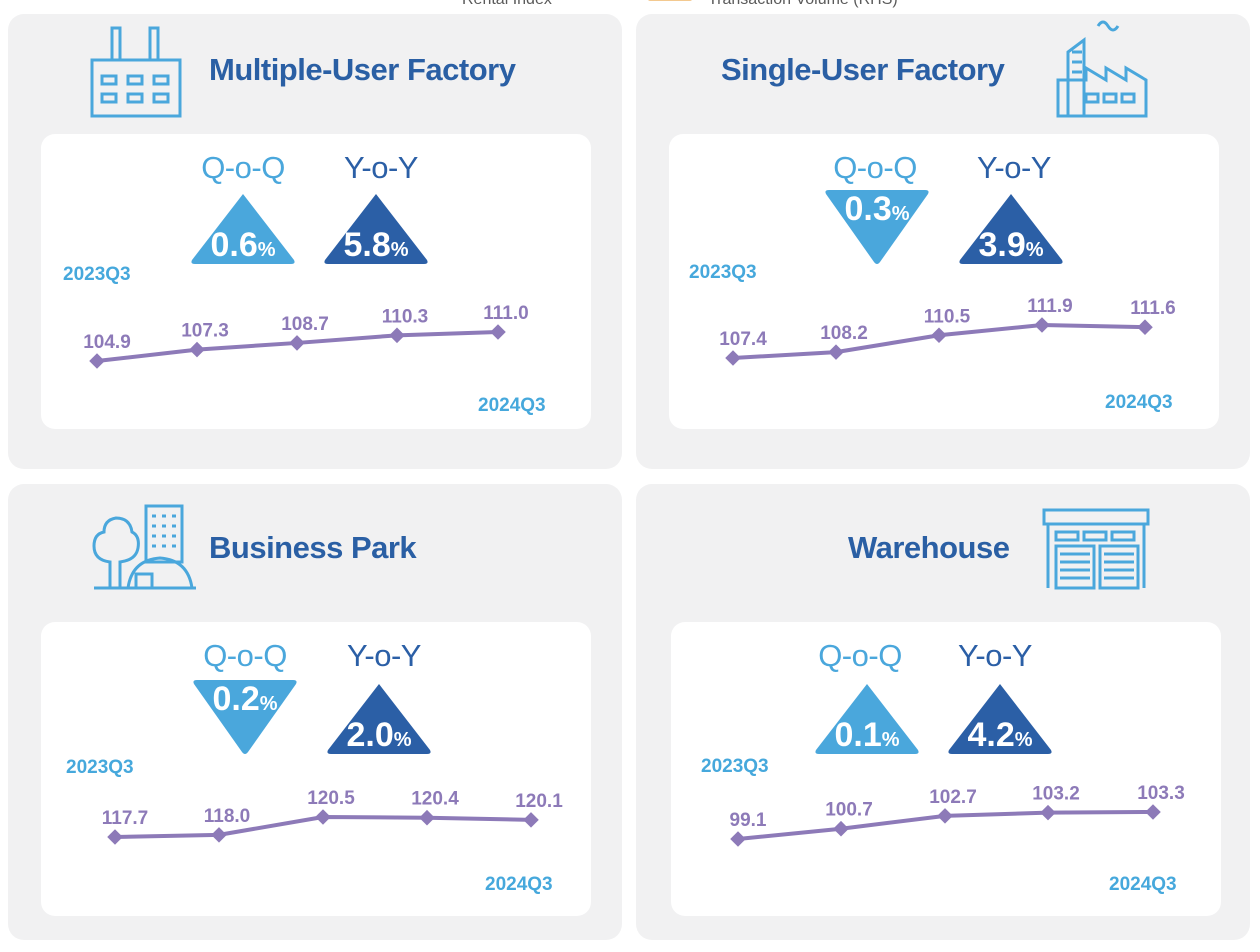 The width and height of the screenshot is (1260, 952). Describe the element at coordinates (144, 547) in the screenshot. I see `business-park-icon` at that location.